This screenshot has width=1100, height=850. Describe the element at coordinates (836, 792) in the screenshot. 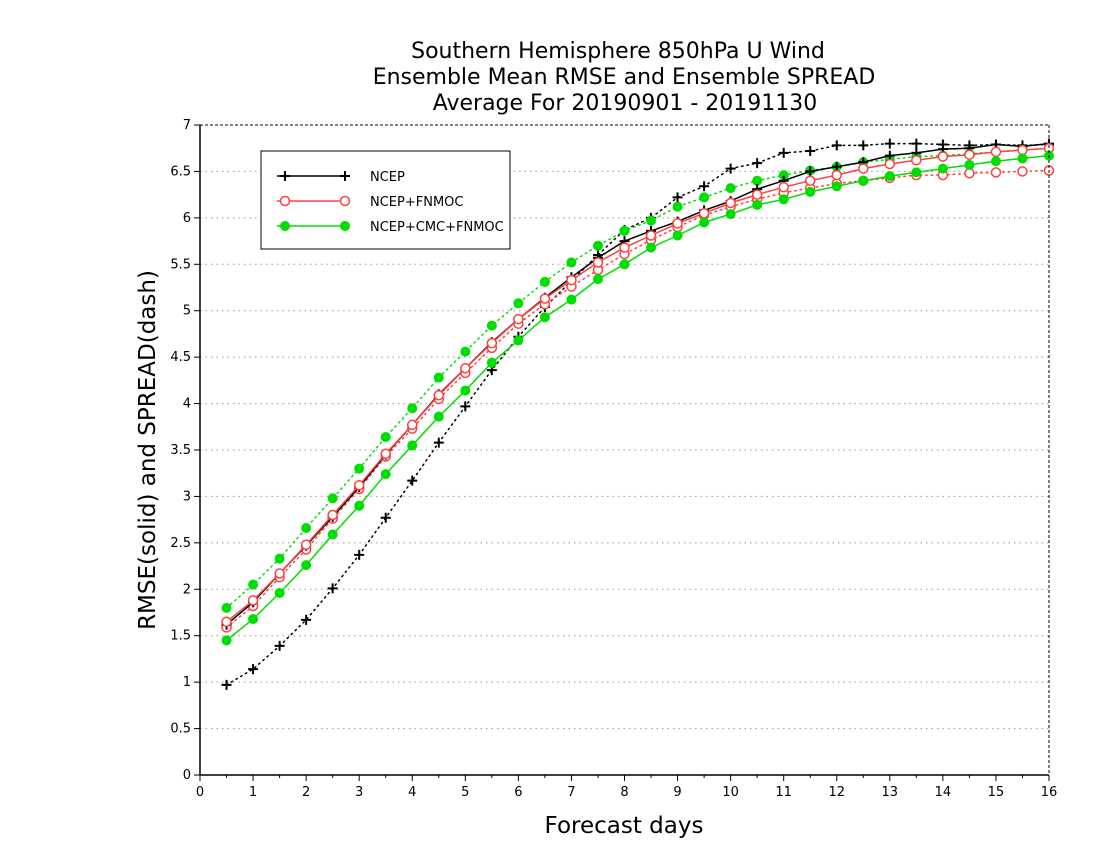

I see `x-tick-label-12: 12` at that location.